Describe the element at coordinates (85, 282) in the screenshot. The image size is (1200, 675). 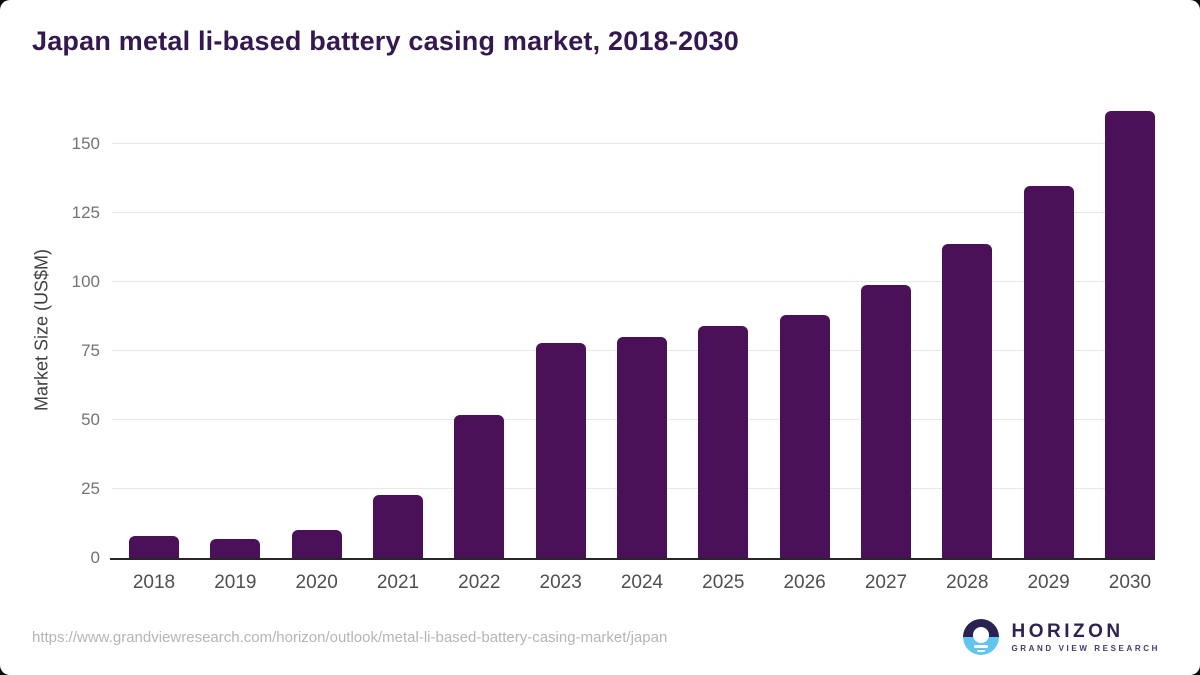
I see `y-tick-label: 100` at that location.